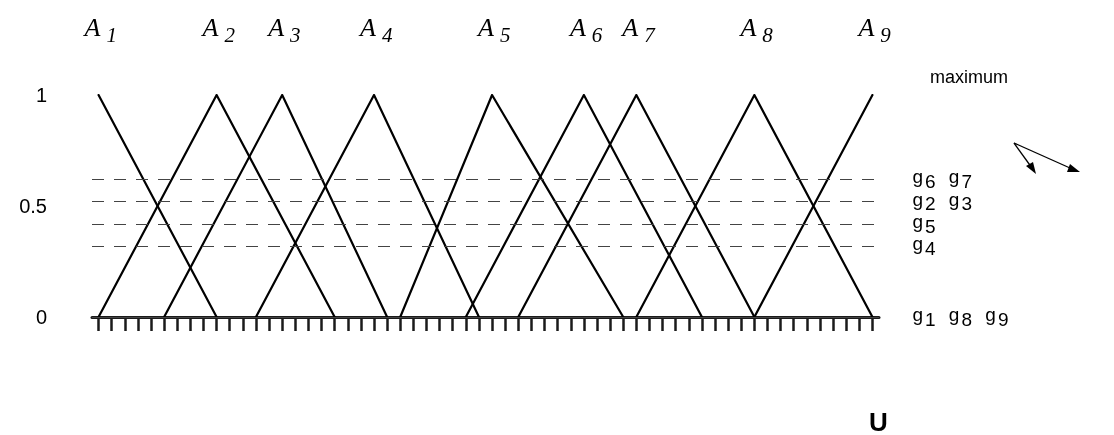 The width and height of the screenshot is (1114, 435). I want to click on y-tick-label: 0.5, so click(33, 206).